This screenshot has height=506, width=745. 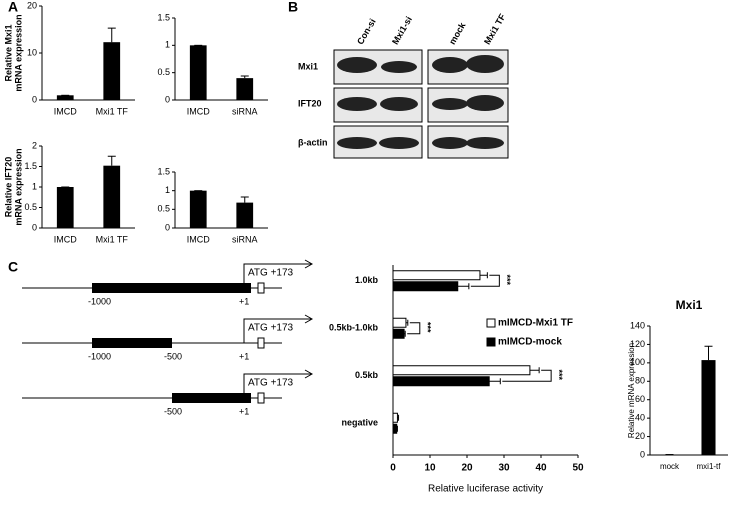 What do you see at coordinates (709, 466) in the screenshot?
I see `x-tick-label: mxi1-tf` at bounding box center [709, 466].